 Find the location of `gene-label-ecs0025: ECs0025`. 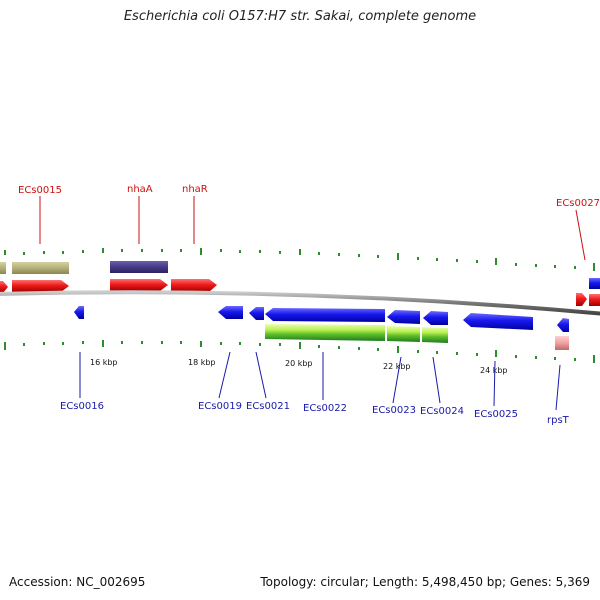

gene-label-ecs0025: ECs0025 is located at coordinates (496, 414).